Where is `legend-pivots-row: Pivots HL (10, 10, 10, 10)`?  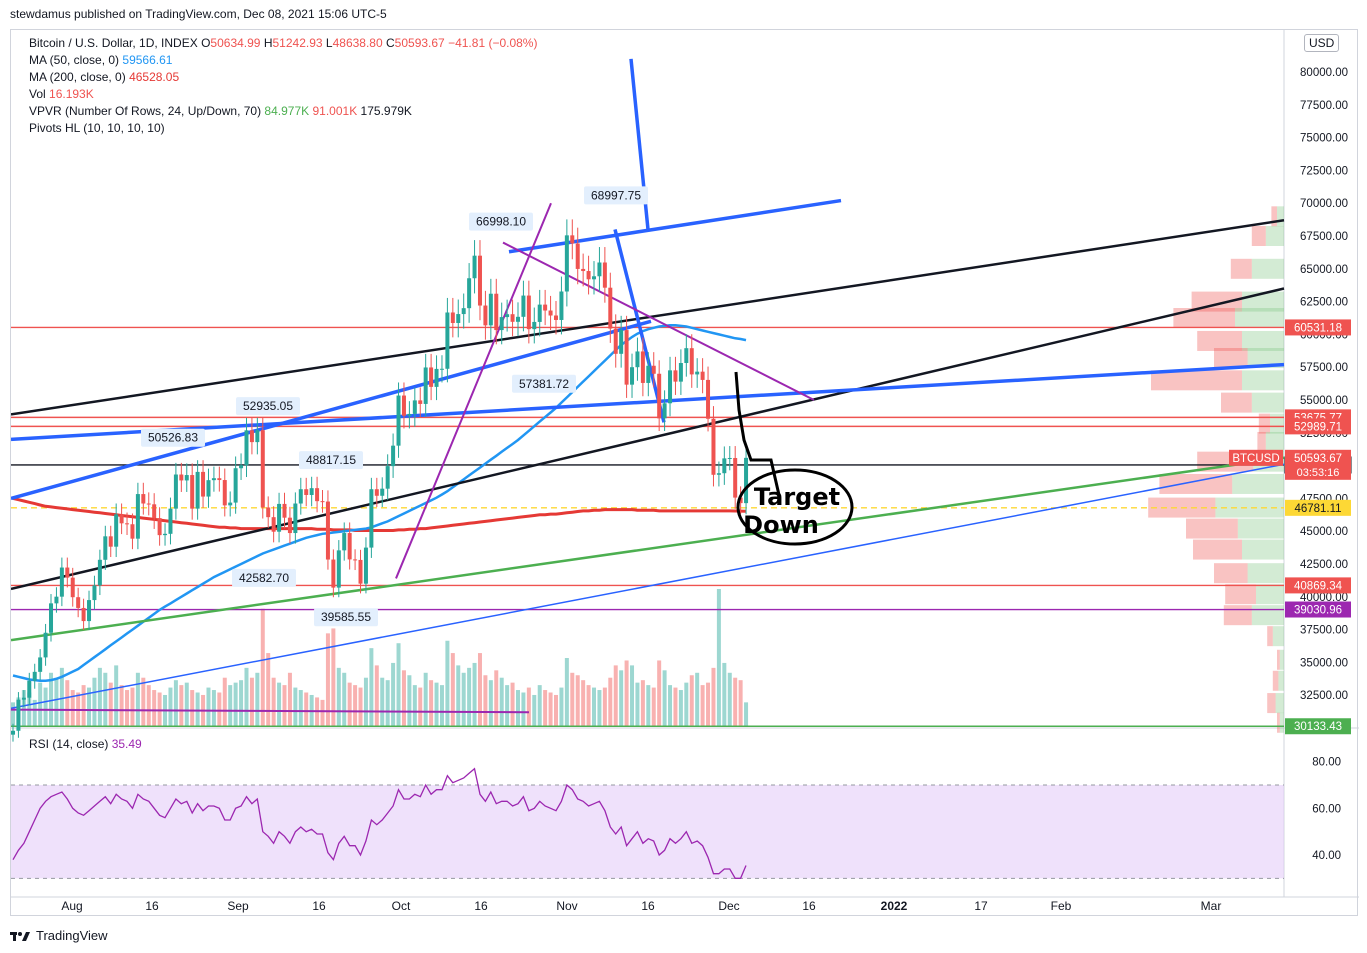 legend-pivots-row: Pivots HL (10, 10, 10, 10) is located at coordinates (97, 128).